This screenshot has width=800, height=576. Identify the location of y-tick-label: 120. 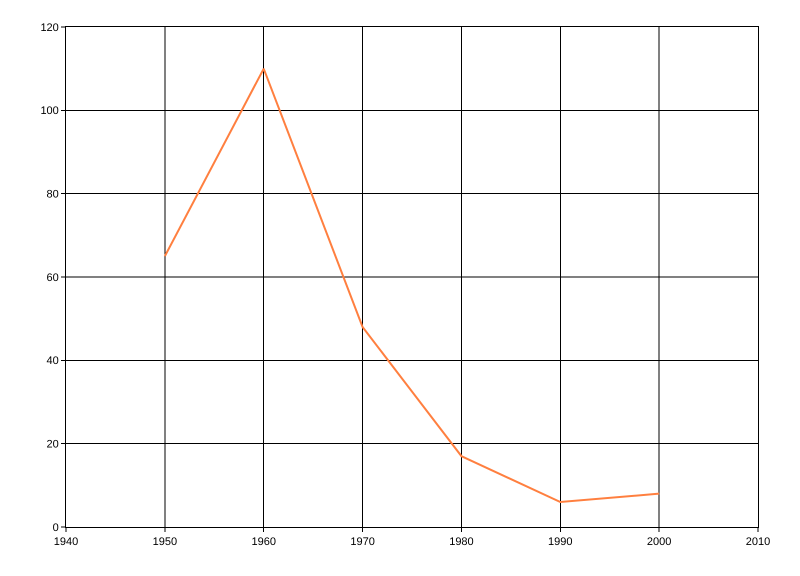
(49, 28).